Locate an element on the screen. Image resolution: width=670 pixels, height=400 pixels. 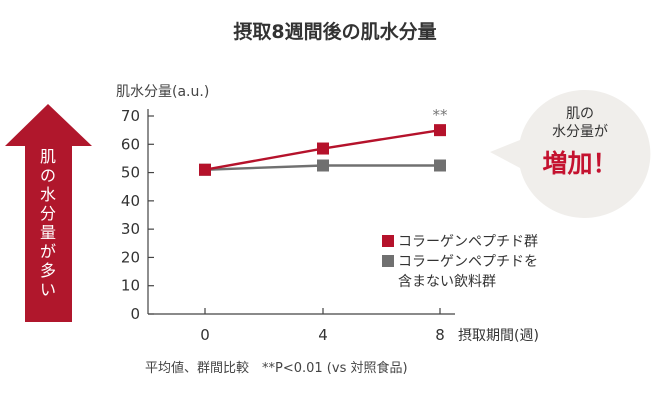
x-tick-label: 0 is located at coordinates (205, 335).